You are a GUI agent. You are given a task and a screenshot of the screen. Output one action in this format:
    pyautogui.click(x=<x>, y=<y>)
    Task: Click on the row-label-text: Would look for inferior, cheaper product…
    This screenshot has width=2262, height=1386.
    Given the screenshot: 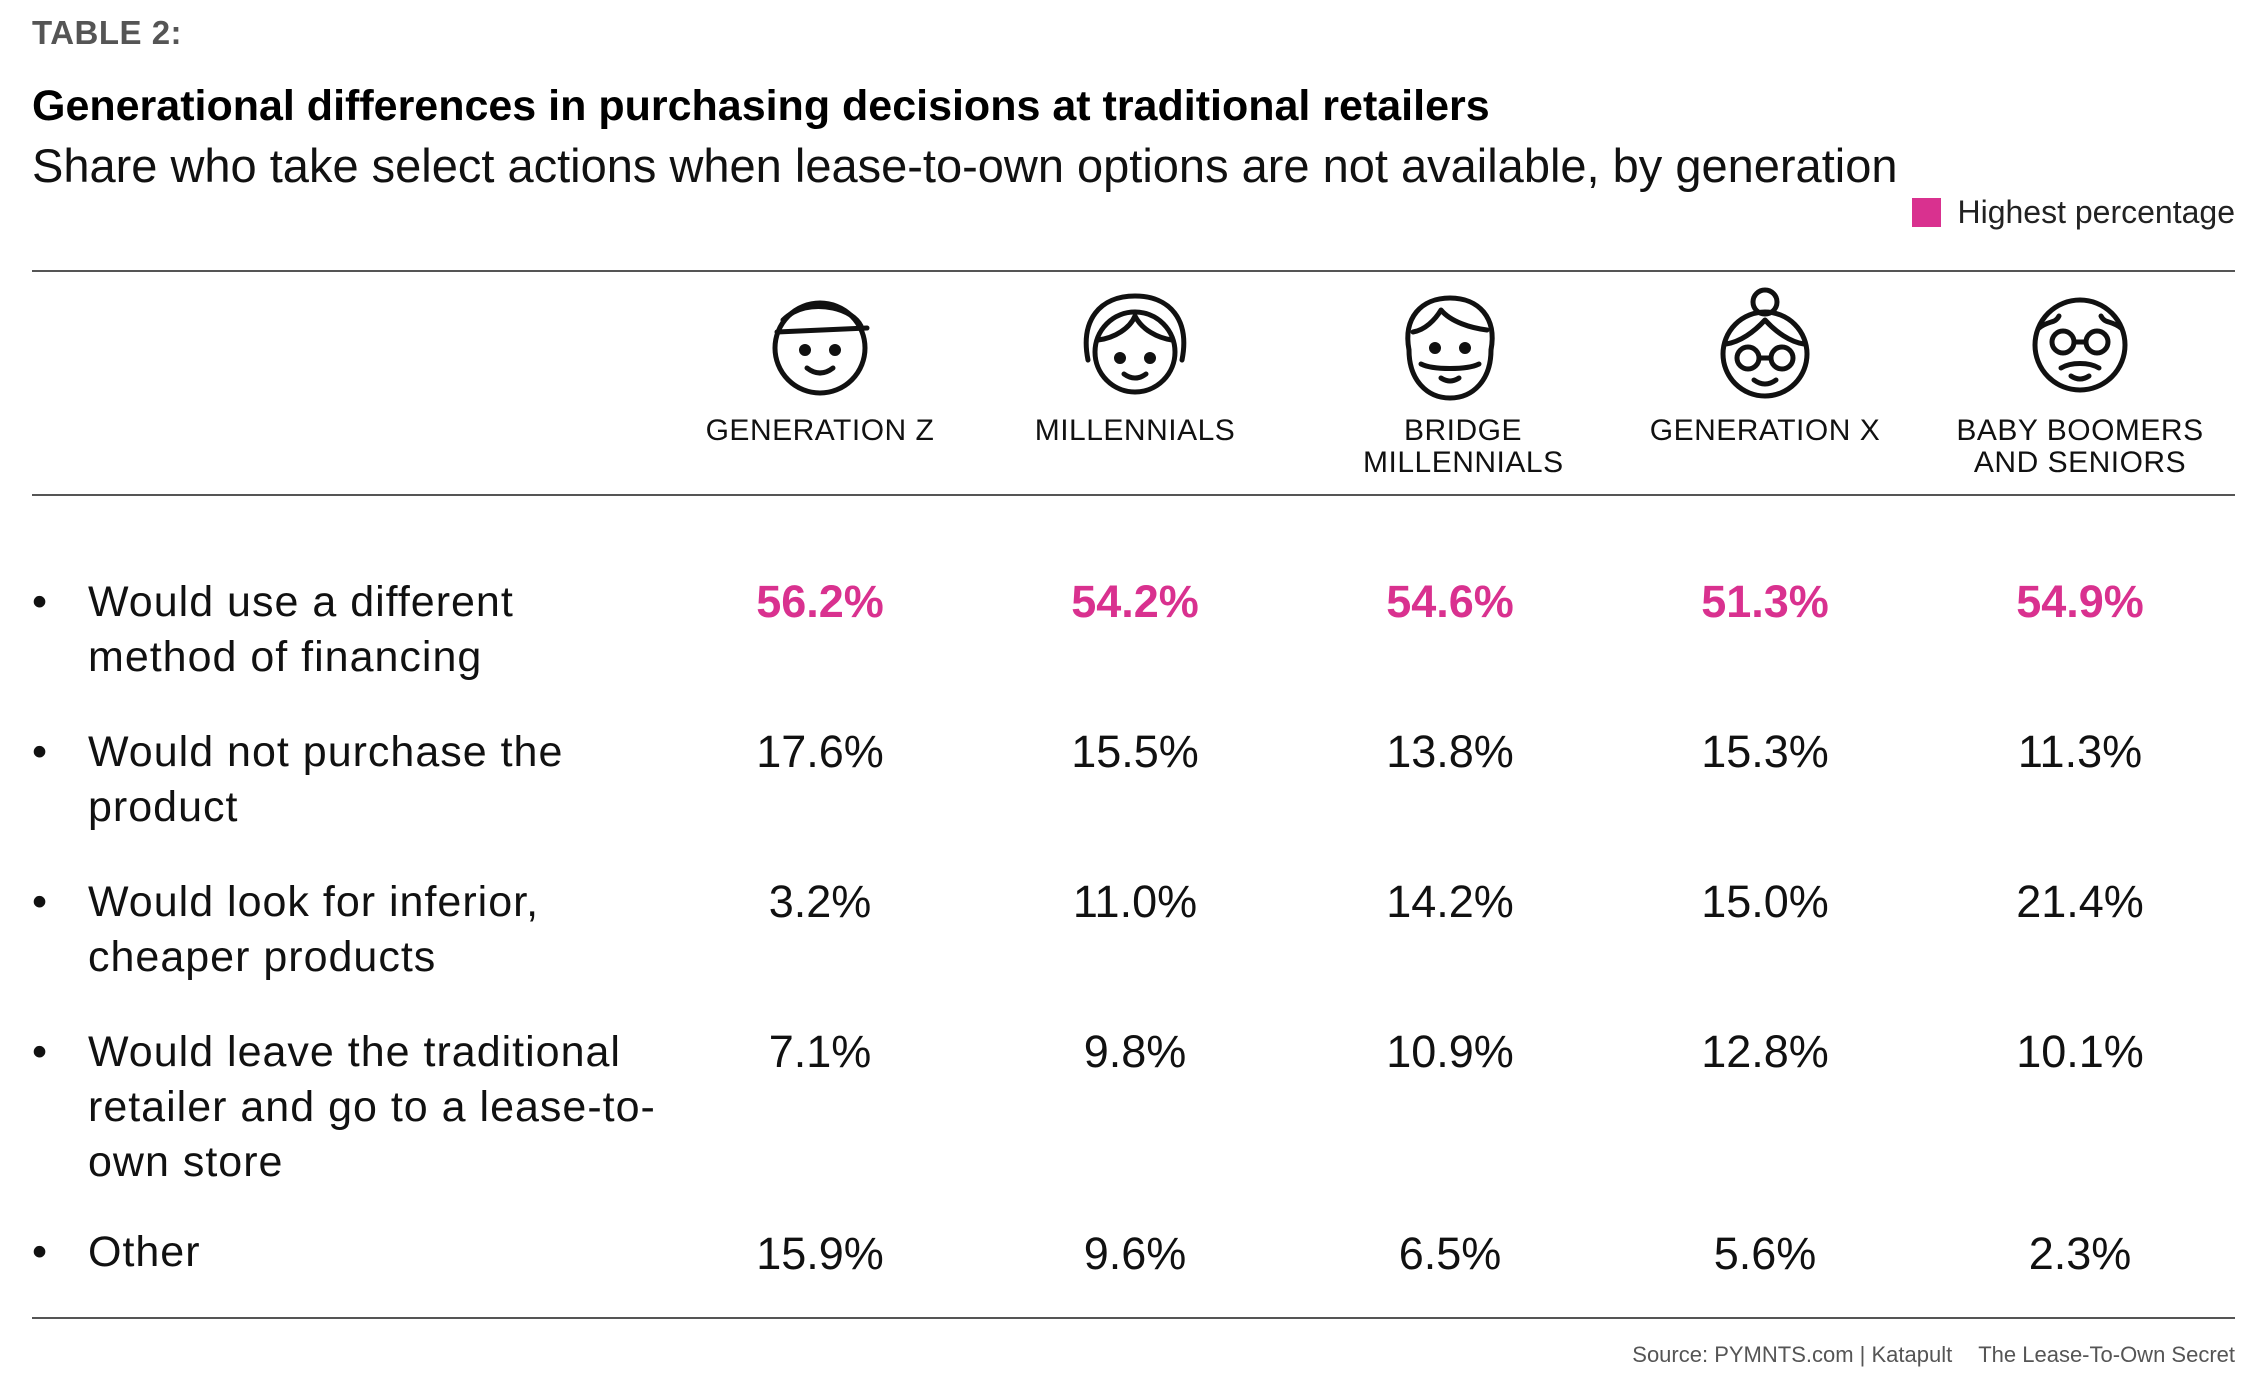 What is the action you would take?
    pyautogui.click(x=314, y=929)
    